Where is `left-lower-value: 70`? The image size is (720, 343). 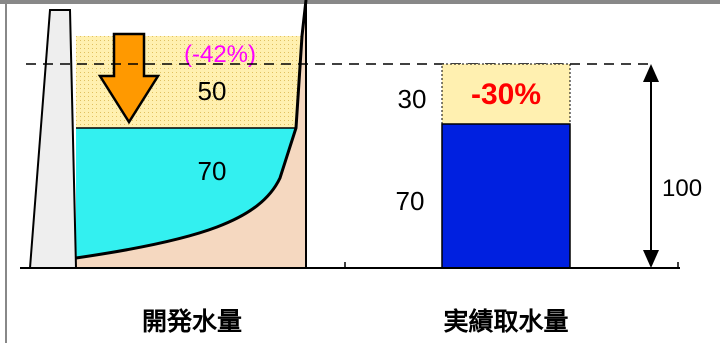 left-lower-value: 70 is located at coordinates (212, 171).